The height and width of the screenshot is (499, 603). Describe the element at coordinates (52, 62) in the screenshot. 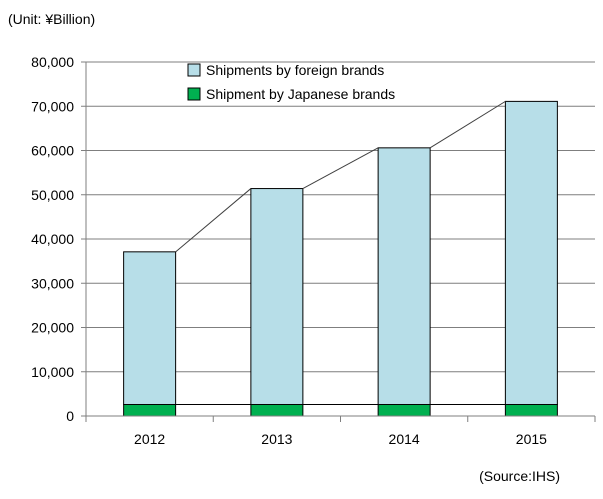

I see `y-tick-label: 80,000` at that location.